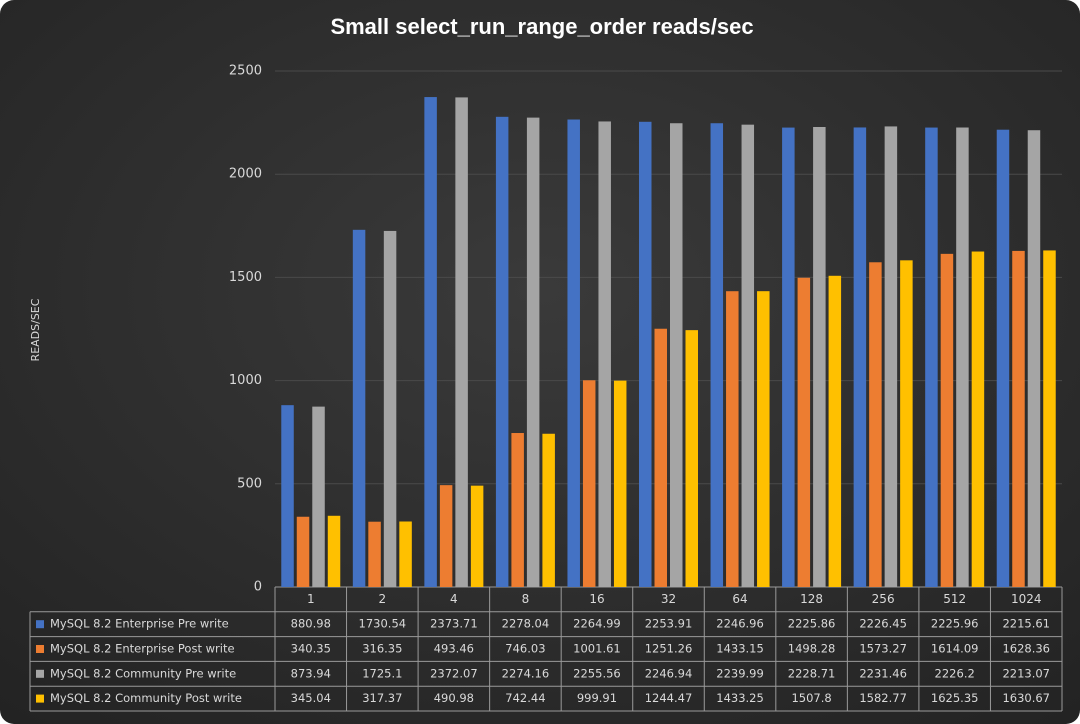  Describe the element at coordinates (454, 649) in the screenshot. I see `table-cell: 493.46` at that location.